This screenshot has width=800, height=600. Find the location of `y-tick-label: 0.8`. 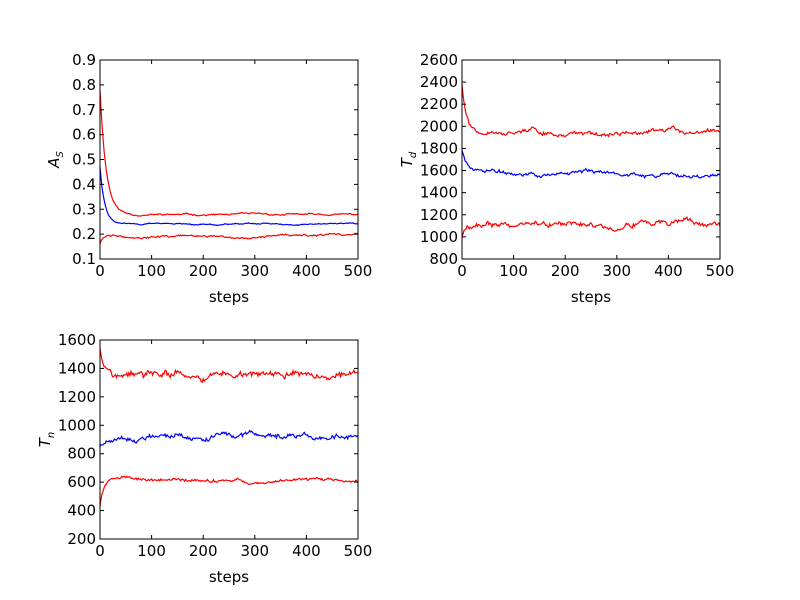

y-tick-label: 0.8 is located at coordinates (84, 85).